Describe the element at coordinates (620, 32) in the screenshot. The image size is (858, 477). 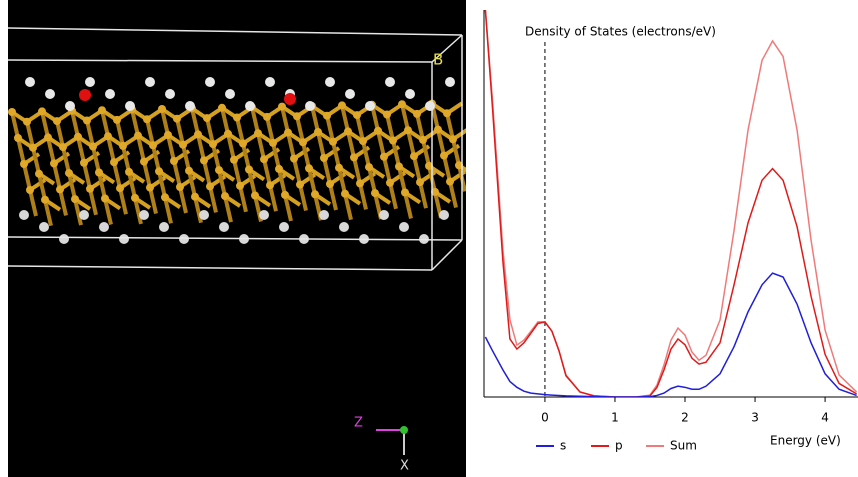
I see `chart-title: Density of States (electrons/eV)` at that location.